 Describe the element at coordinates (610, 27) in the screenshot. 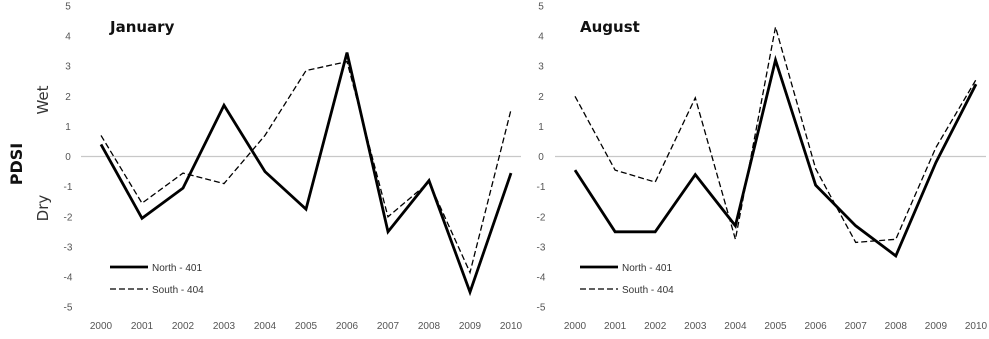

I see `panel-title: August` at that location.